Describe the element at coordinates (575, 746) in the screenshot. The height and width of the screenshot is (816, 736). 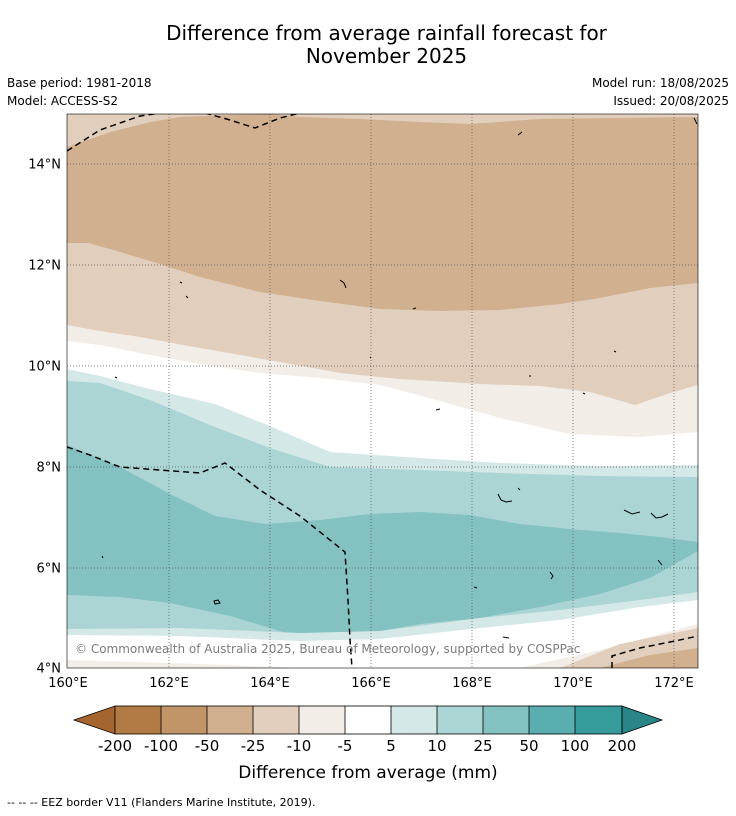
I see `colorbar-label: 100` at that location.